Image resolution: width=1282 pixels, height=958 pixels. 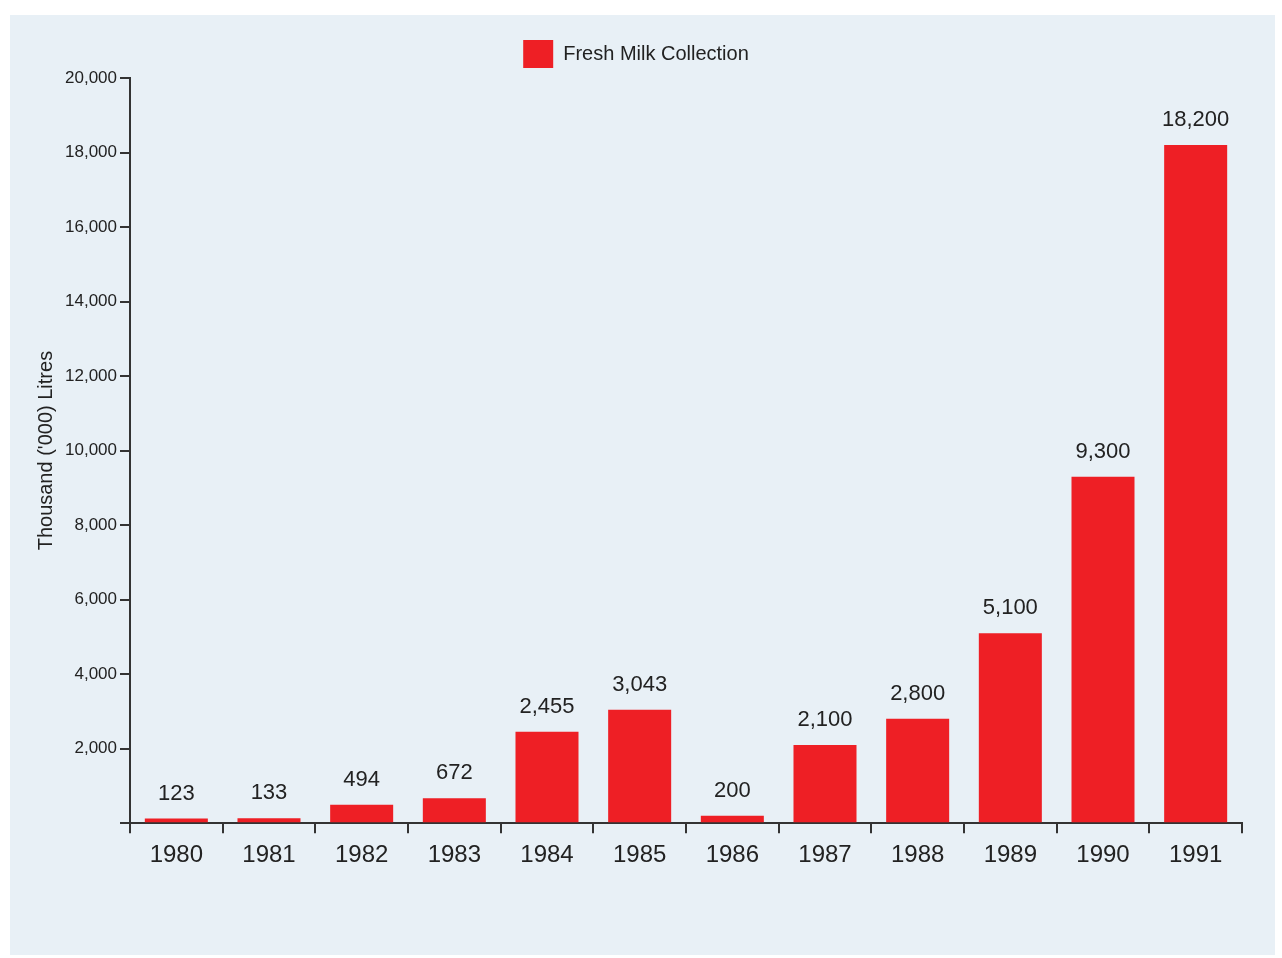 I want to click on legend-label: Fresh Milk Collection, so click(x=656, y=52).